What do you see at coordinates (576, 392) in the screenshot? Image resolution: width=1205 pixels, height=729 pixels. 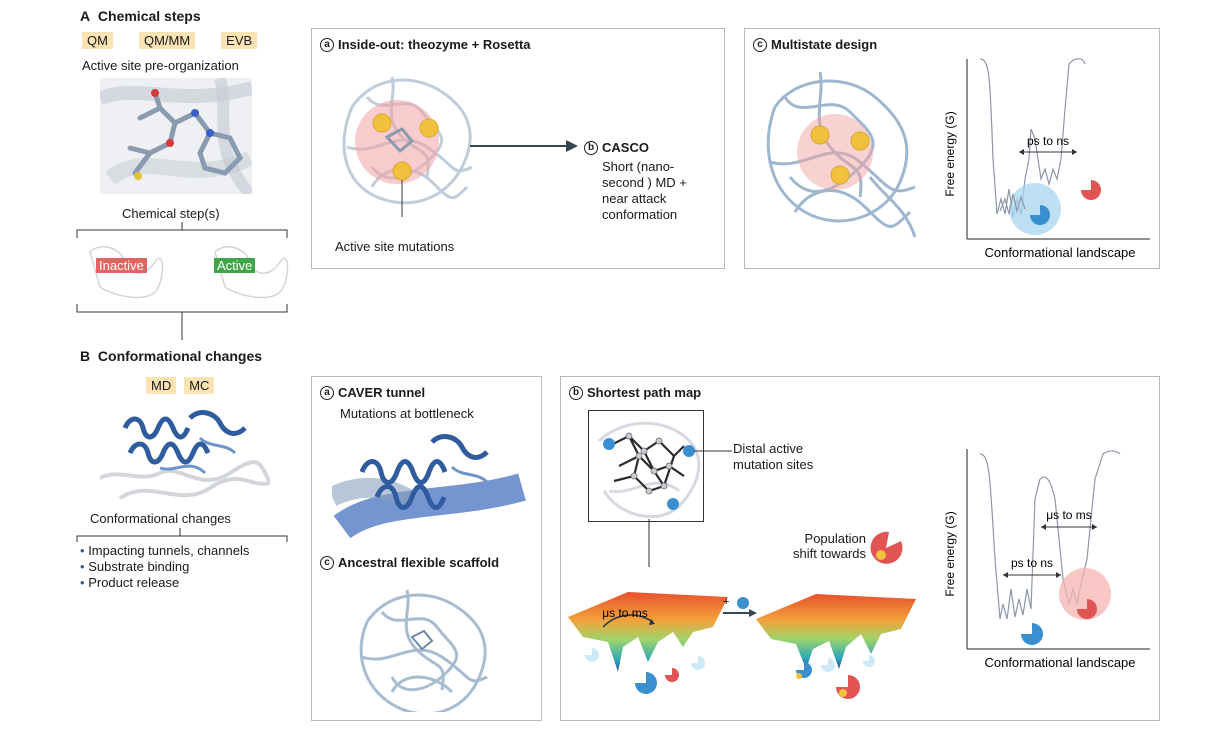 I see `panel-letter: b` at bounding box center [576, 392].